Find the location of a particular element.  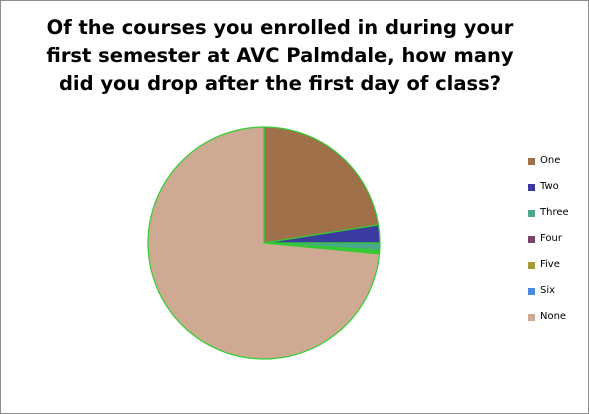

legend-item-six: Six is located at coordinates (557, 297).